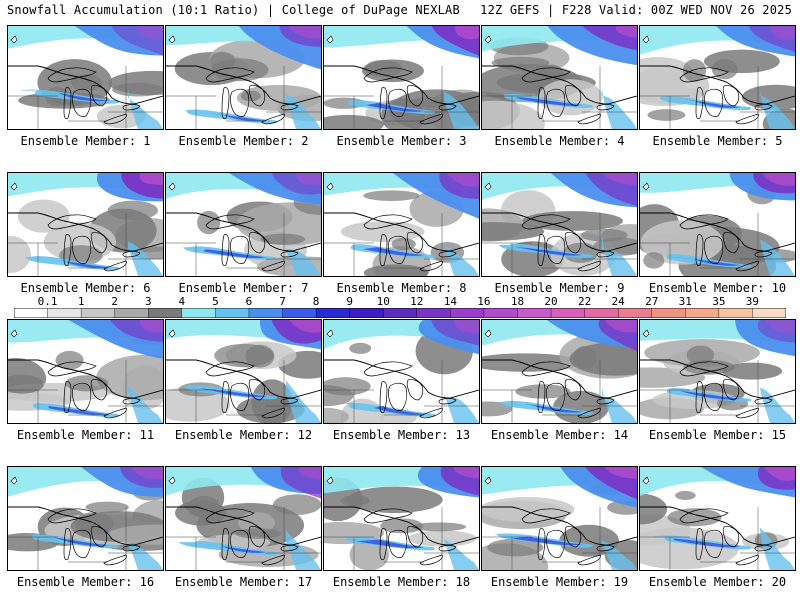  What do you see at coordinates (484, 301) in the screenshot?
I see `colorbar-tick-label: 16` at bounding box center [484, 301].